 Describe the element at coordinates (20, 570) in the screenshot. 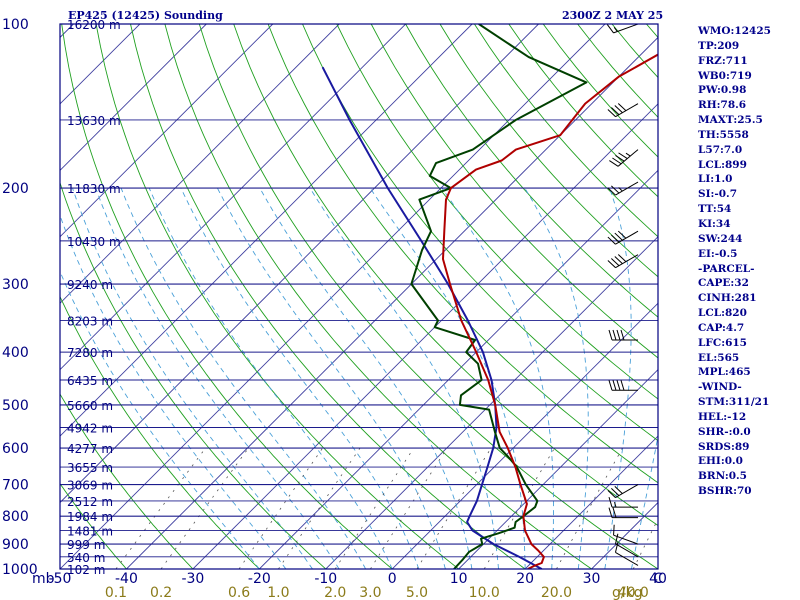

I see `pressure-tick-label: 1000` at that location.